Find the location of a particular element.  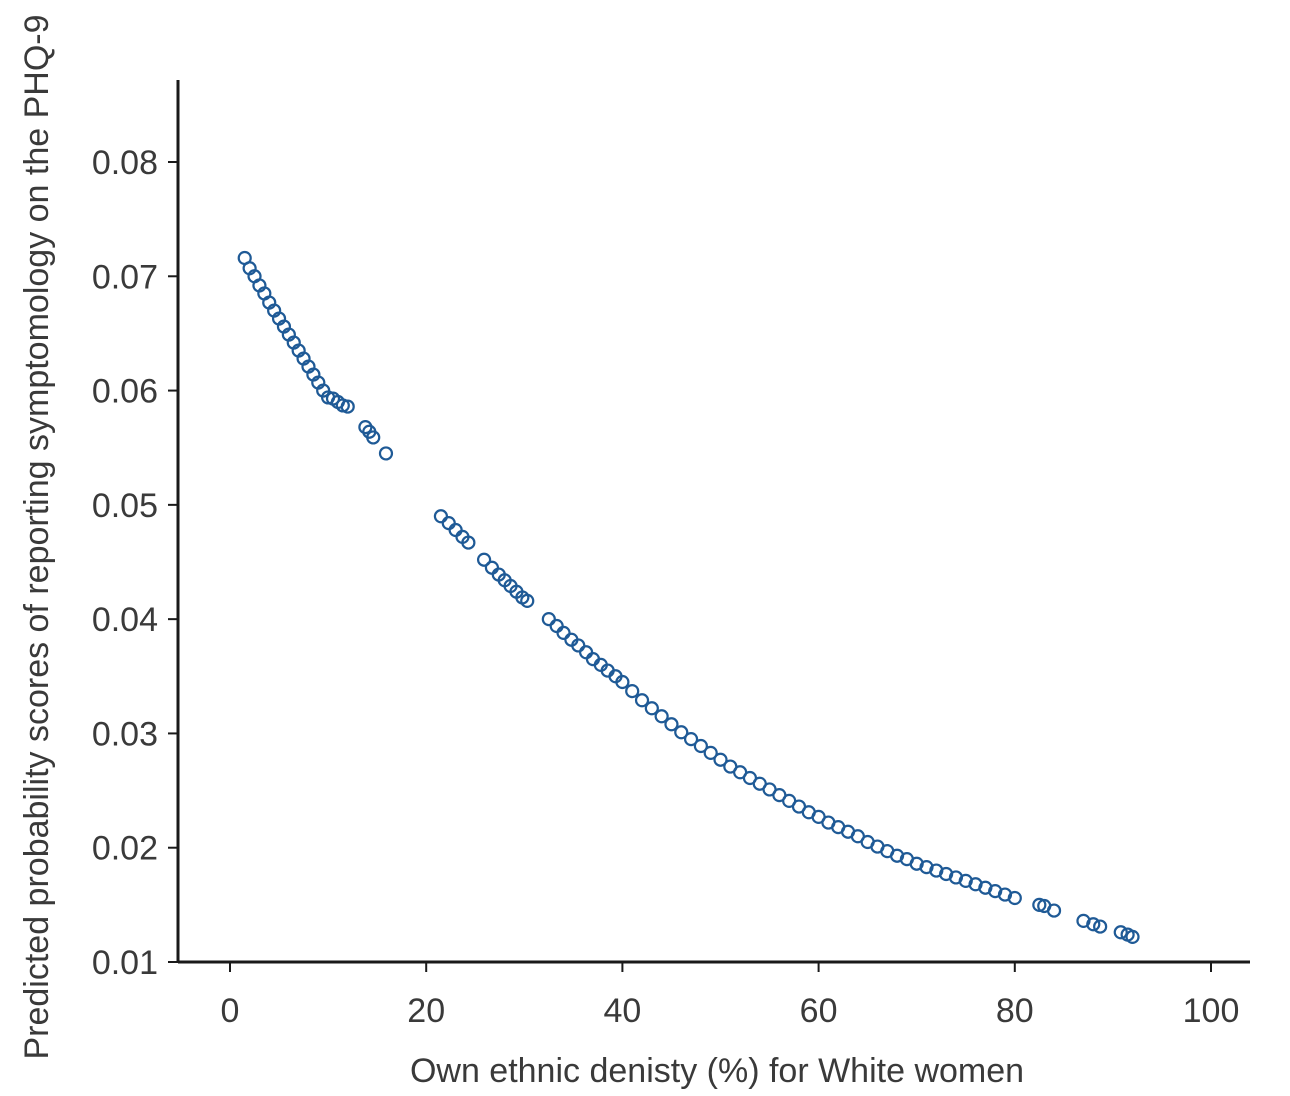

y-tick-label: 0.06 is located at coordinates (125, 392).